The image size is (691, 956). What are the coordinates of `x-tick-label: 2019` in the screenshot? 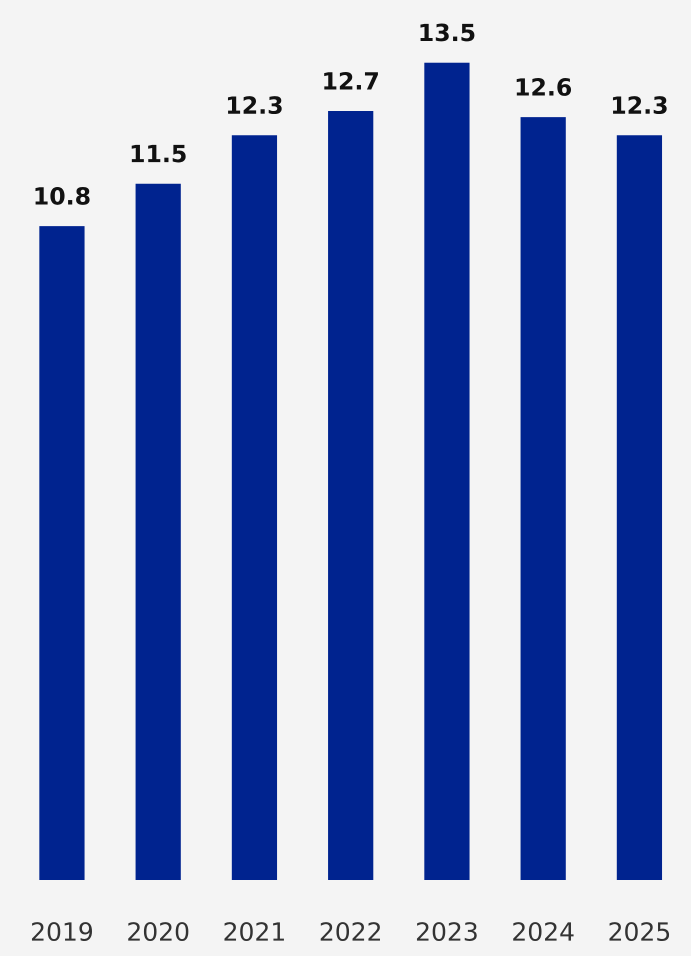 It's located at (62, 932).